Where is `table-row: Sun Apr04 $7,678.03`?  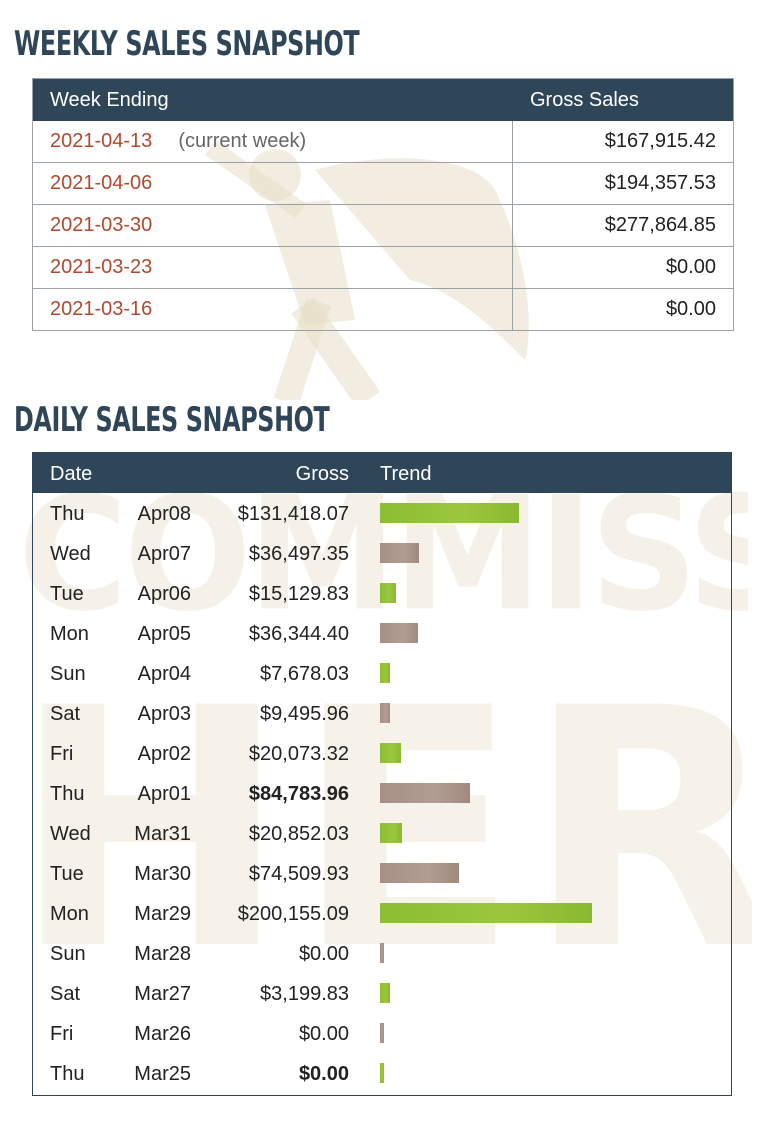 table-row: Sun Apr04 $7,678.03 is located at coordinates (382, 673).